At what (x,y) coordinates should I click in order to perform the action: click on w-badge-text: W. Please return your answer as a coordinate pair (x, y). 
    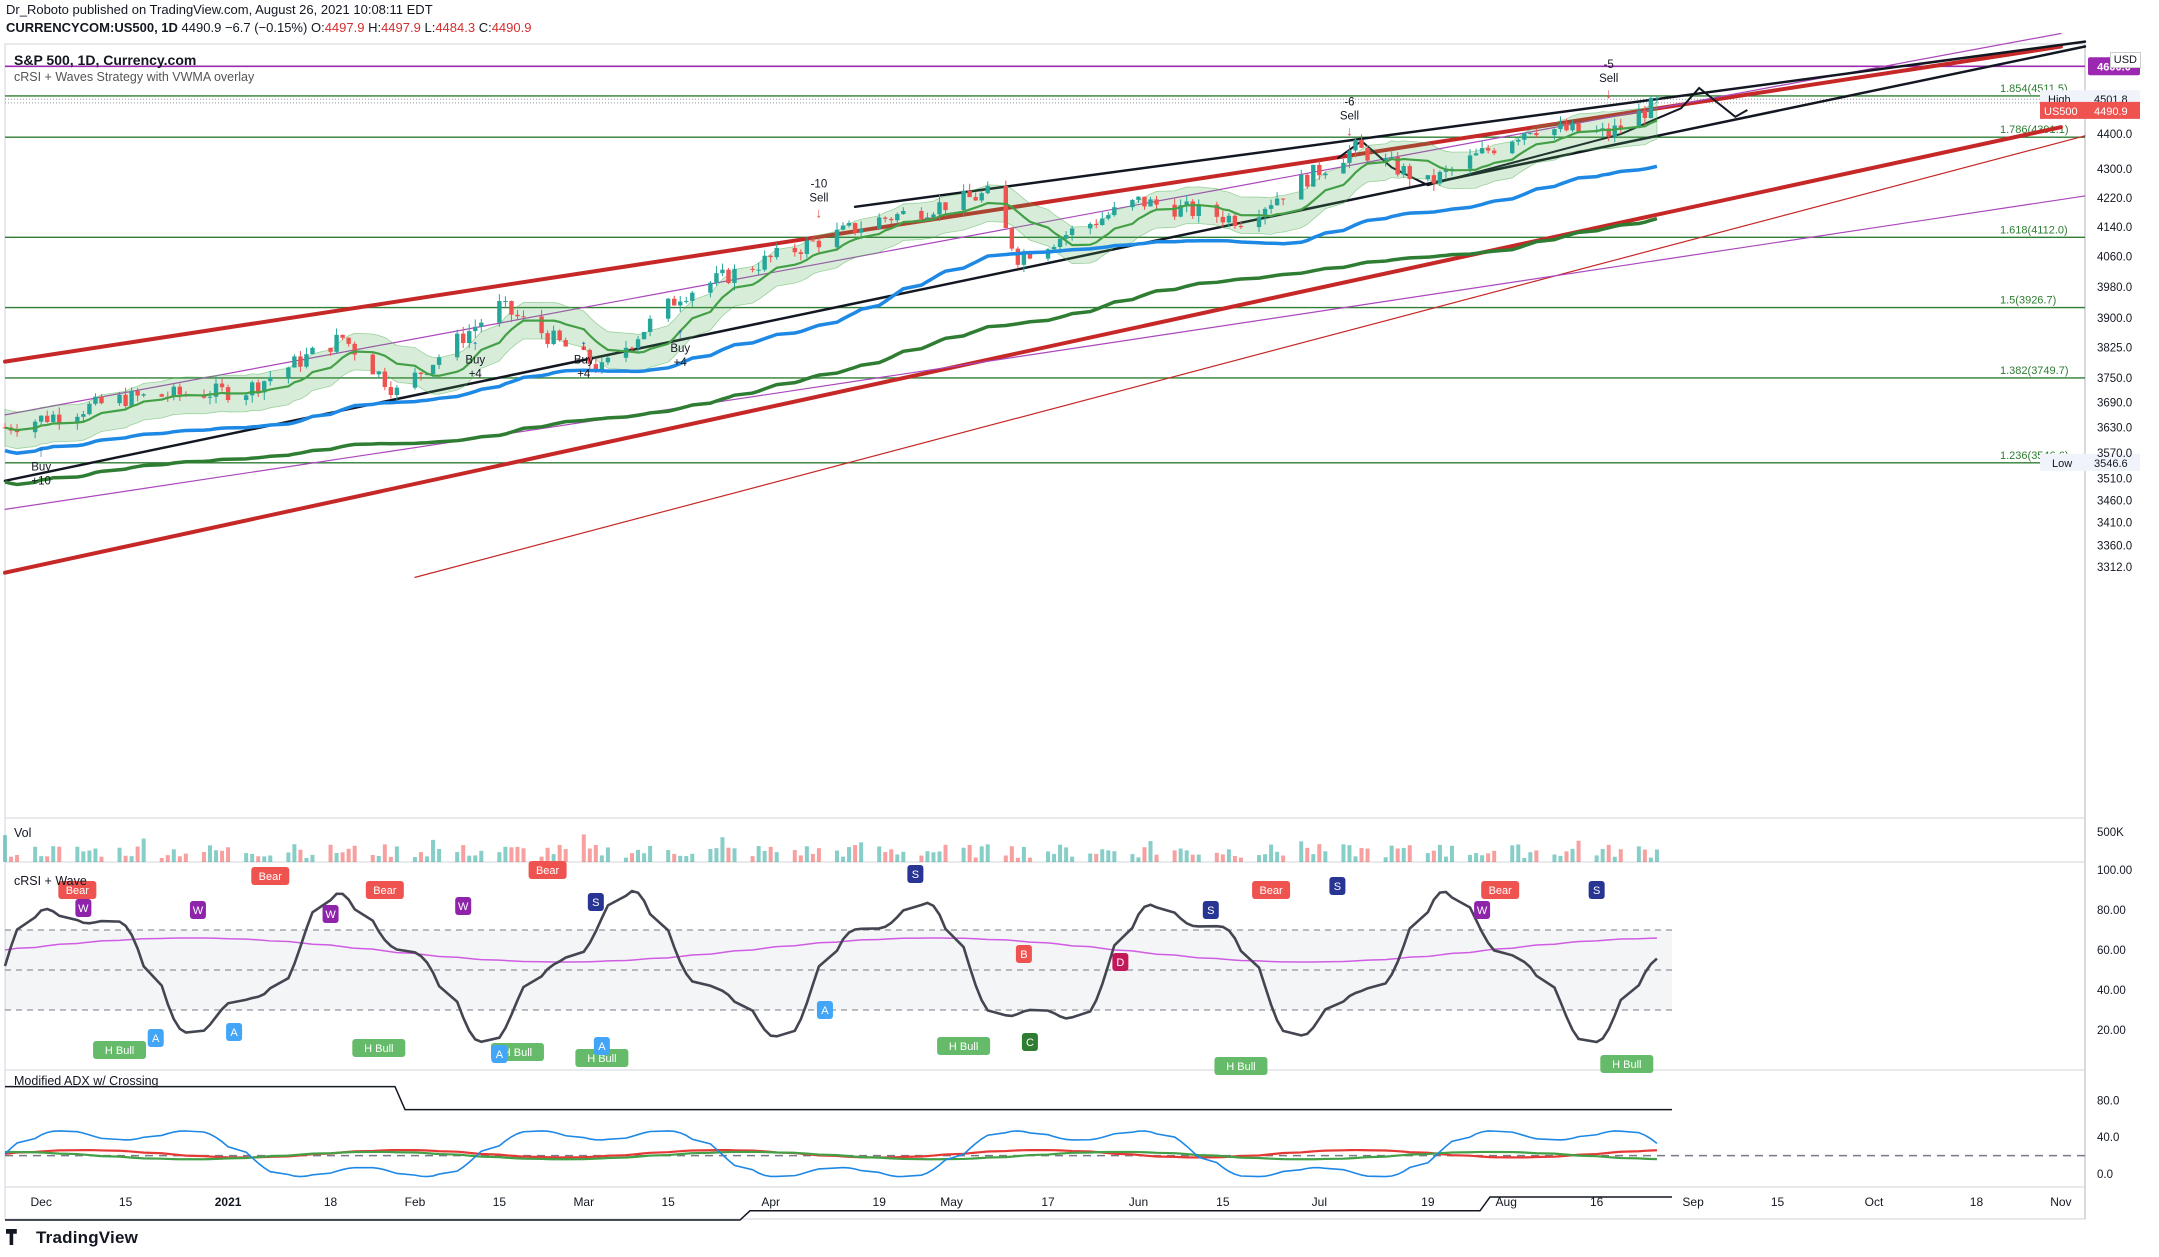
    Looking at the image, I should click on (198, 911).